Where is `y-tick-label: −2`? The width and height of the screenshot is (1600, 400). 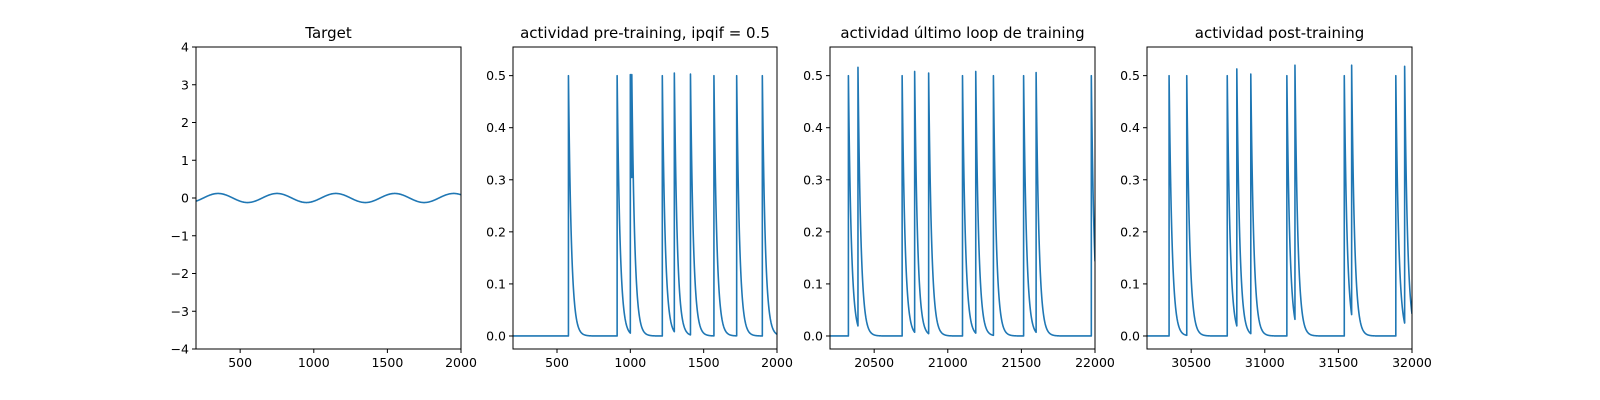 y-tick-label: −2 is located at coordinates (180, 273).